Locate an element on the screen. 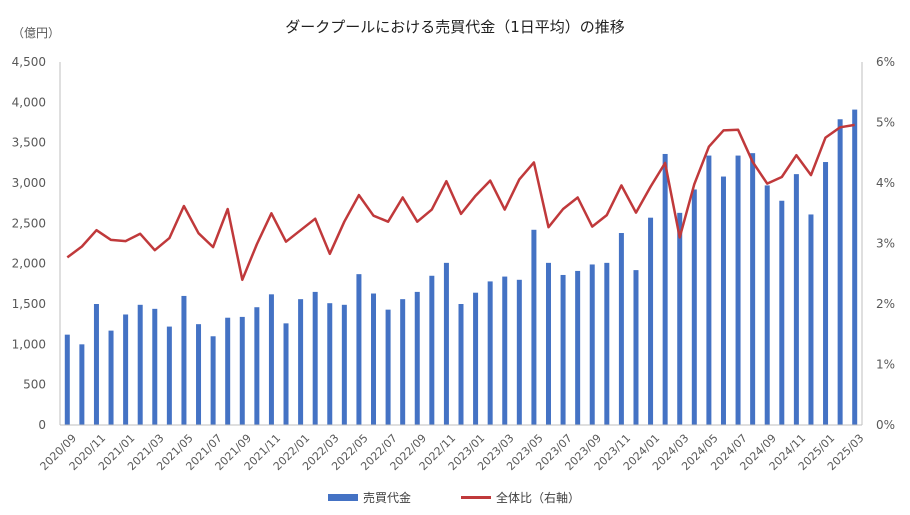 The image size is (910, 515). legend: 売買代金 全体比（右軸） is located at coordinates (455, 499).